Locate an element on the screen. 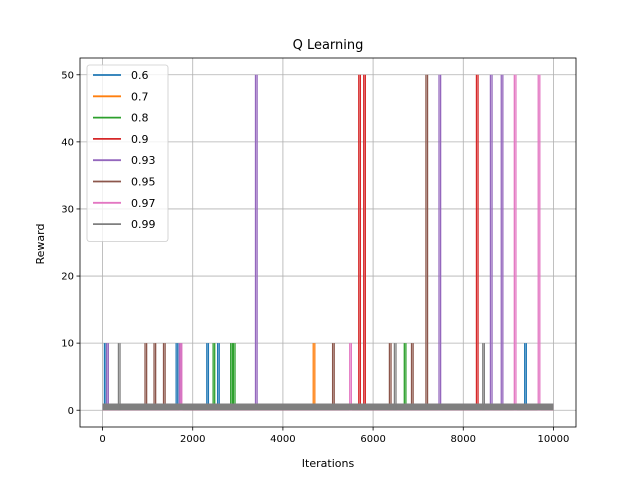 The height and width of the screenshot is (480, 640). x-tick-label: 6000 is located at coordinates (372, 439).